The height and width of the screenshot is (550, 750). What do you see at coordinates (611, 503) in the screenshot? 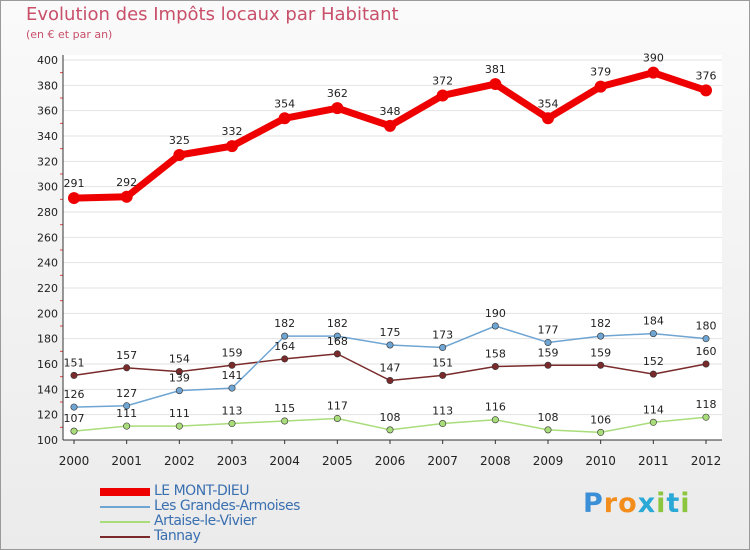
I see `proxiti-logo-letter: r` at bounding box center [611, 503].